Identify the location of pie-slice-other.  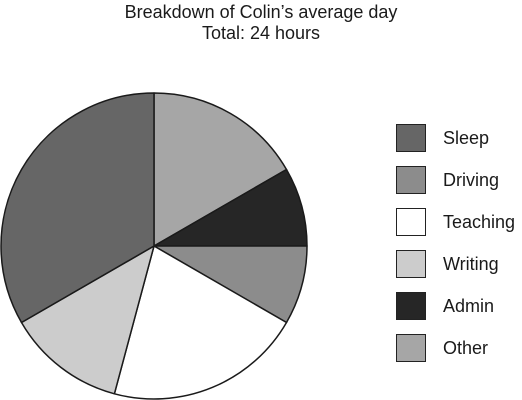
(220, 169).